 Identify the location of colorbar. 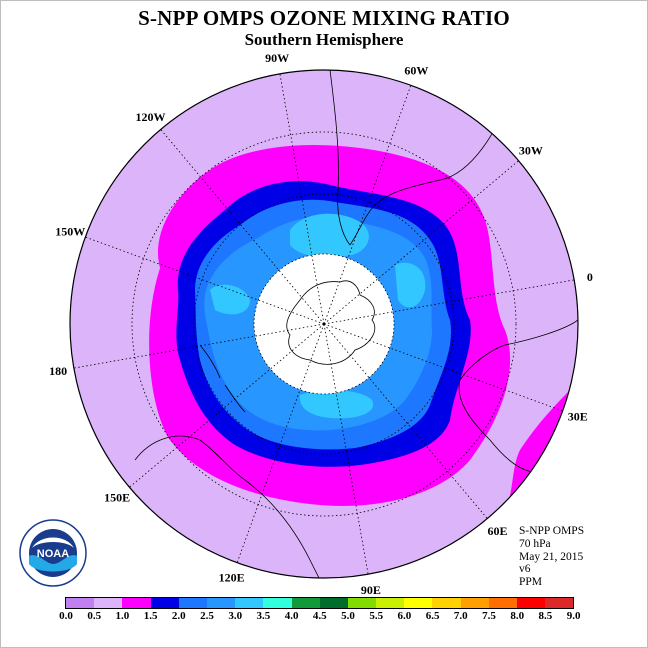
(320, 603).